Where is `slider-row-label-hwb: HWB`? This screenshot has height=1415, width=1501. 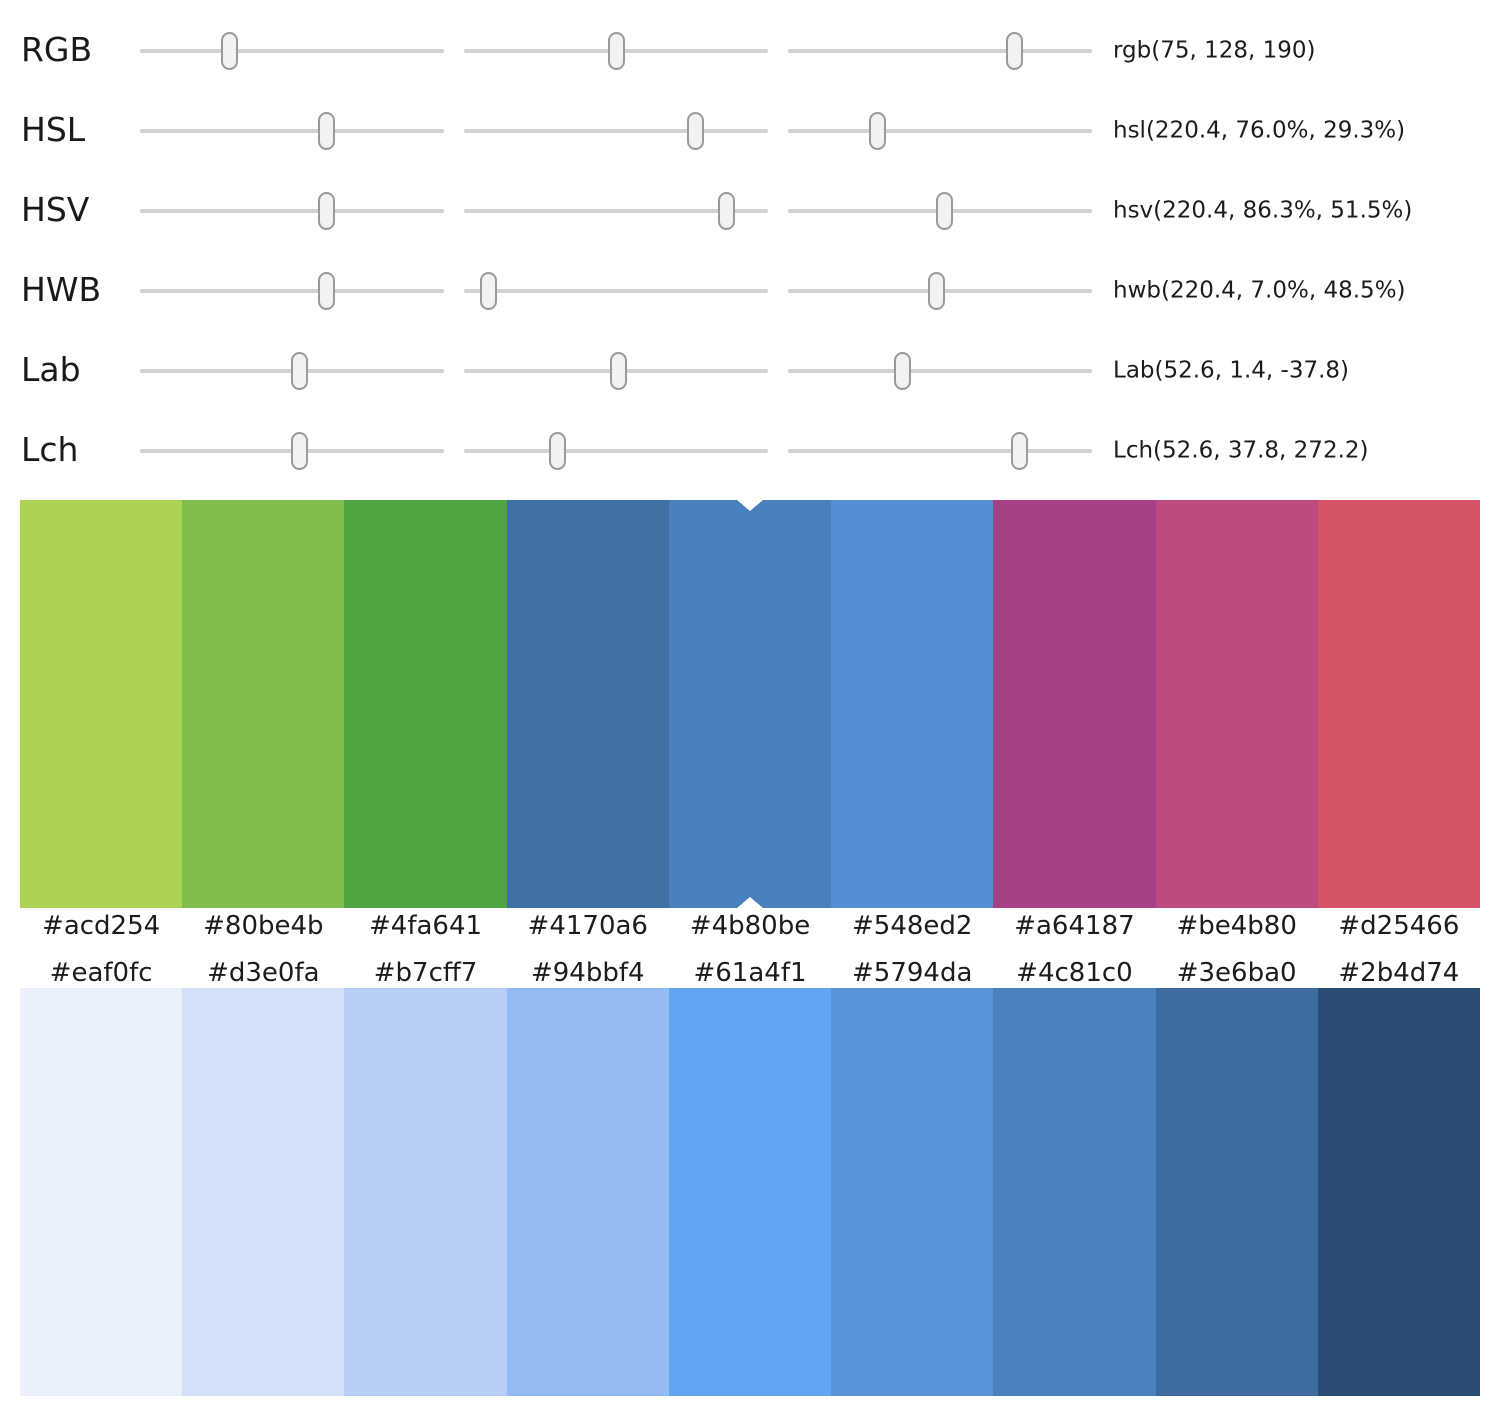 slider-row-label-hwb: HWB is located at coordinates (61, 290).